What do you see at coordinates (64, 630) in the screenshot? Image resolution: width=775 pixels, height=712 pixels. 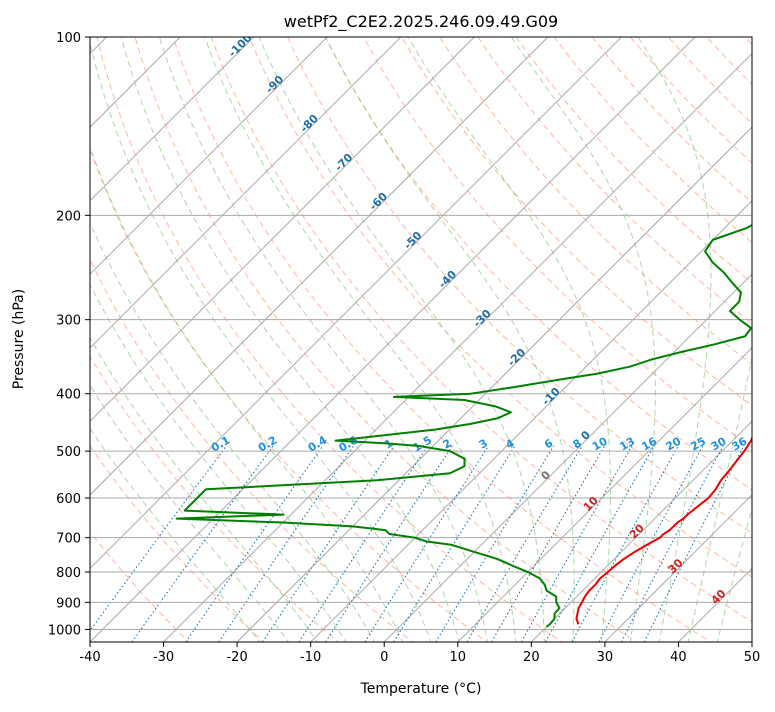 I see `y-tick-label: 1000` at bounding box center [64, 630].